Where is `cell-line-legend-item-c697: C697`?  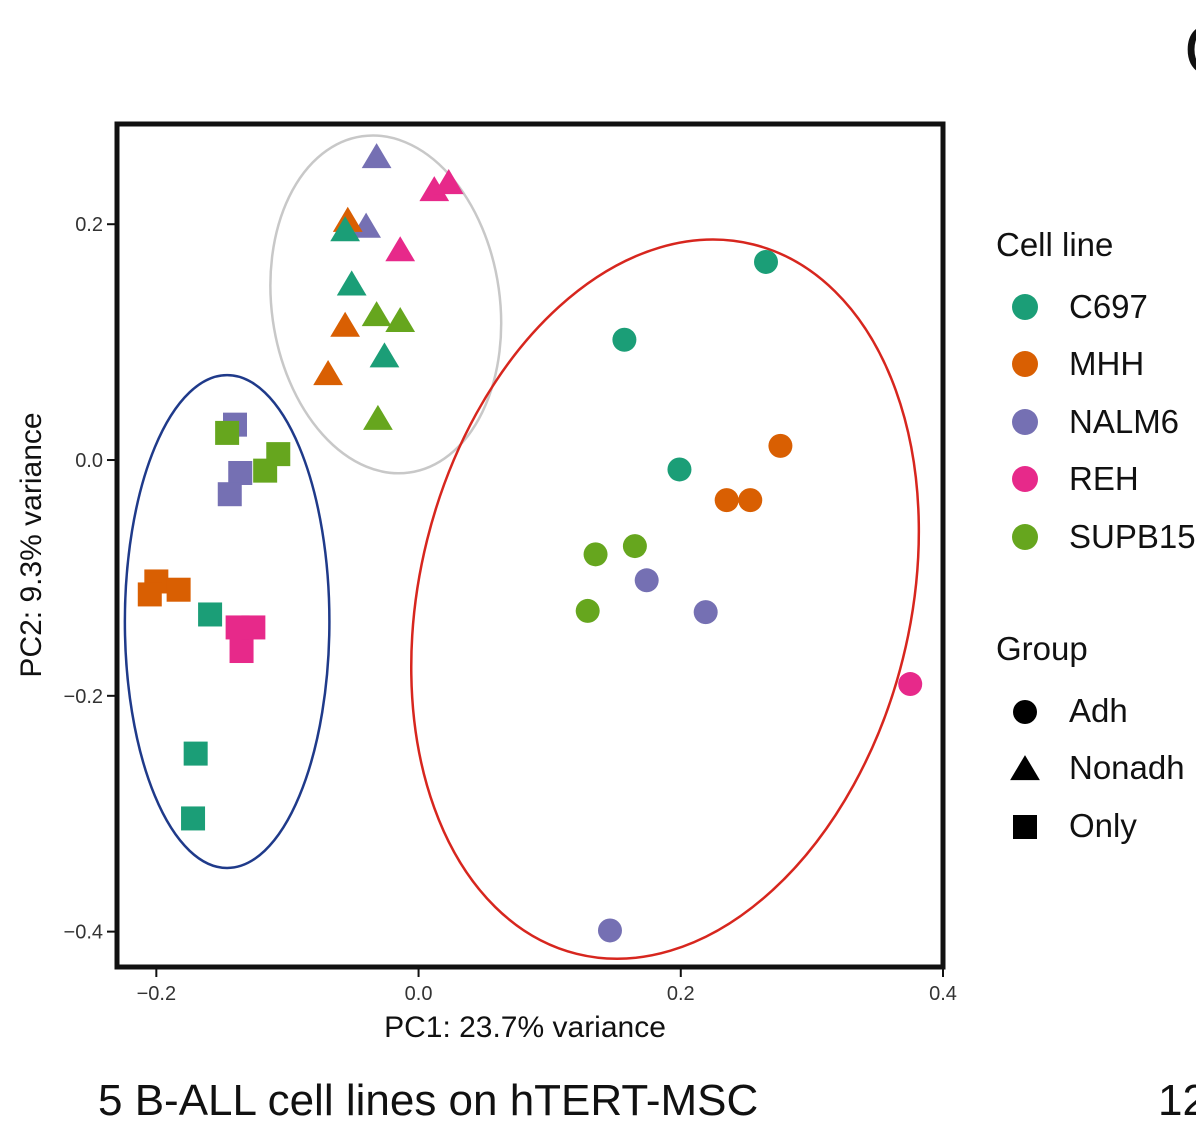 cell-line-legend-item-c697: C697 is located at coordinates (1096, 307).